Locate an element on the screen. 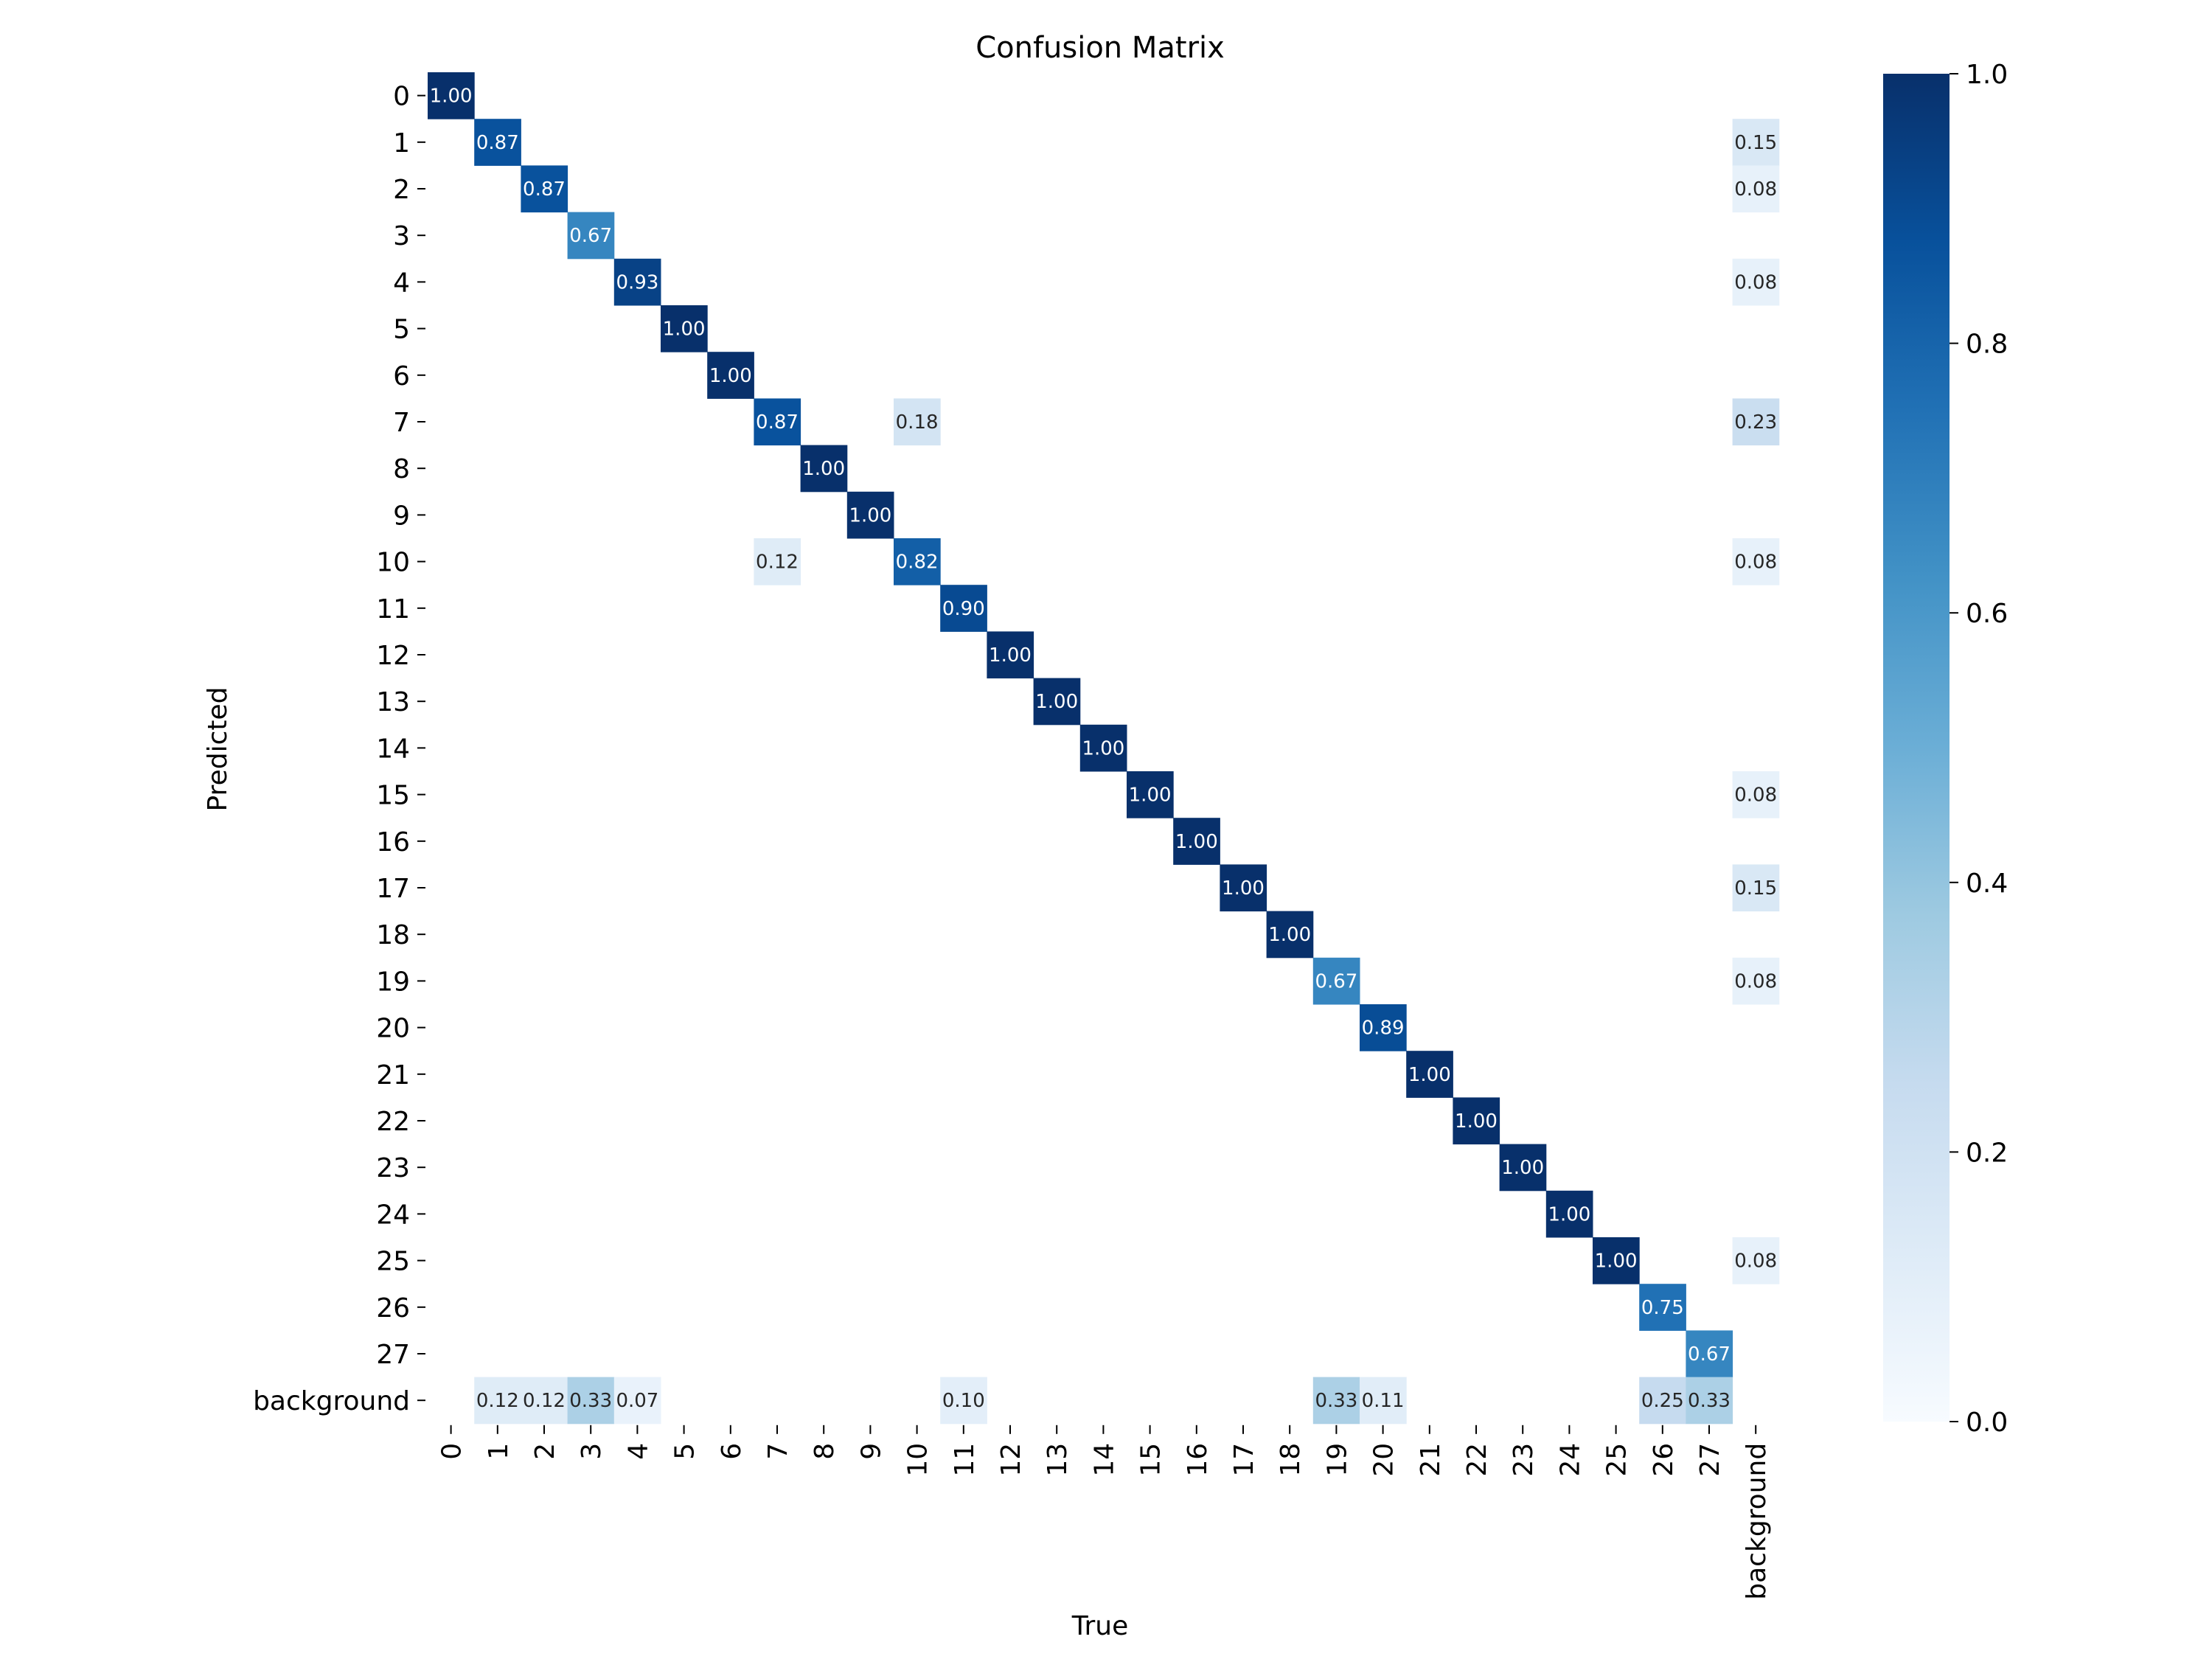 The height and width of the screenshot is (1659, 2212). y-tick-label: 17 is located at coordinates (393, 889).